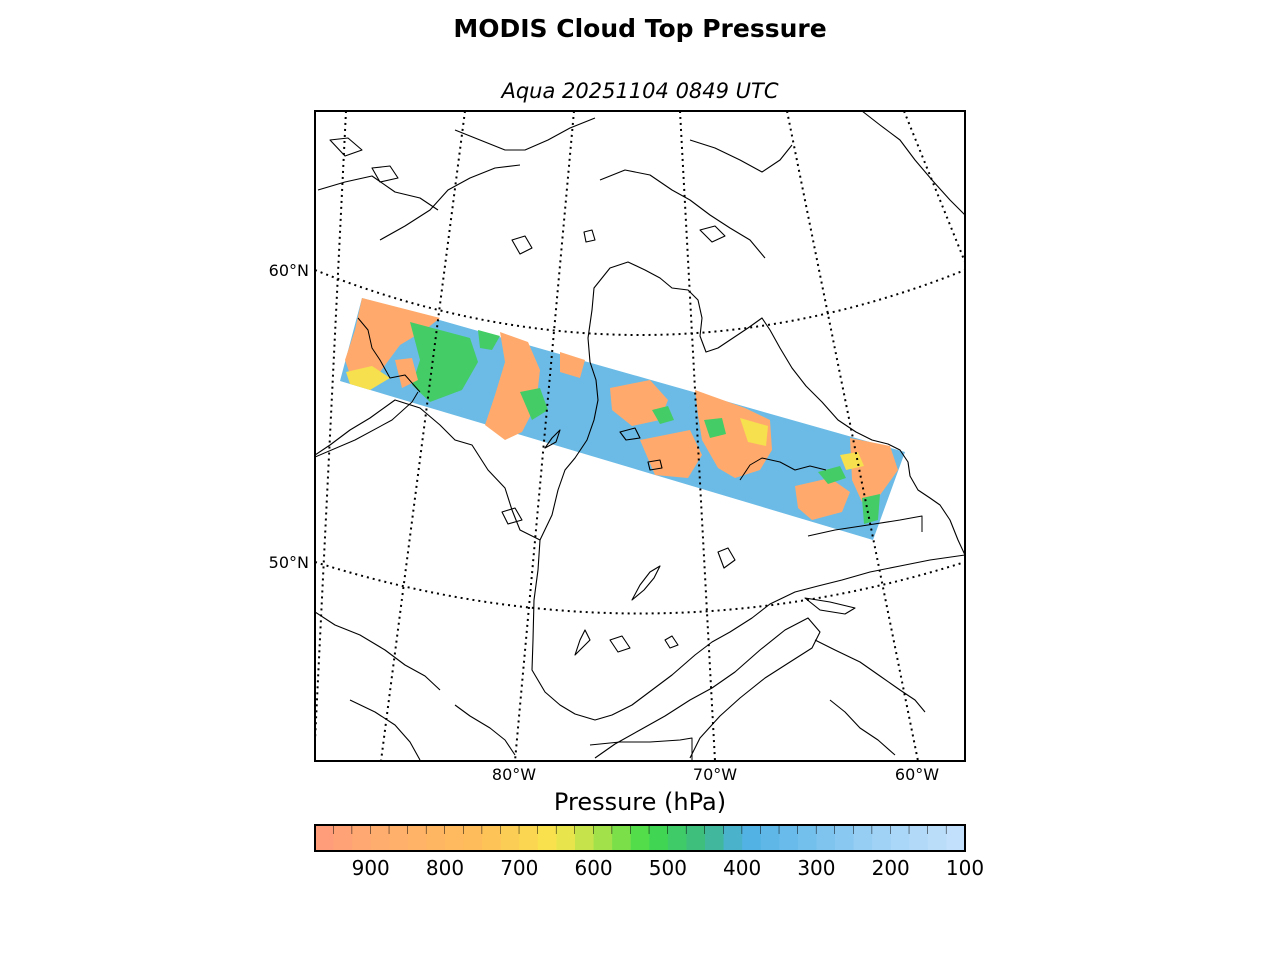 The image size is (1280, 960). What do you see at coordinates (917, 774) in the screenshot?
I see `lon-label-60w: 60°W` at bounding box center [917, 774].